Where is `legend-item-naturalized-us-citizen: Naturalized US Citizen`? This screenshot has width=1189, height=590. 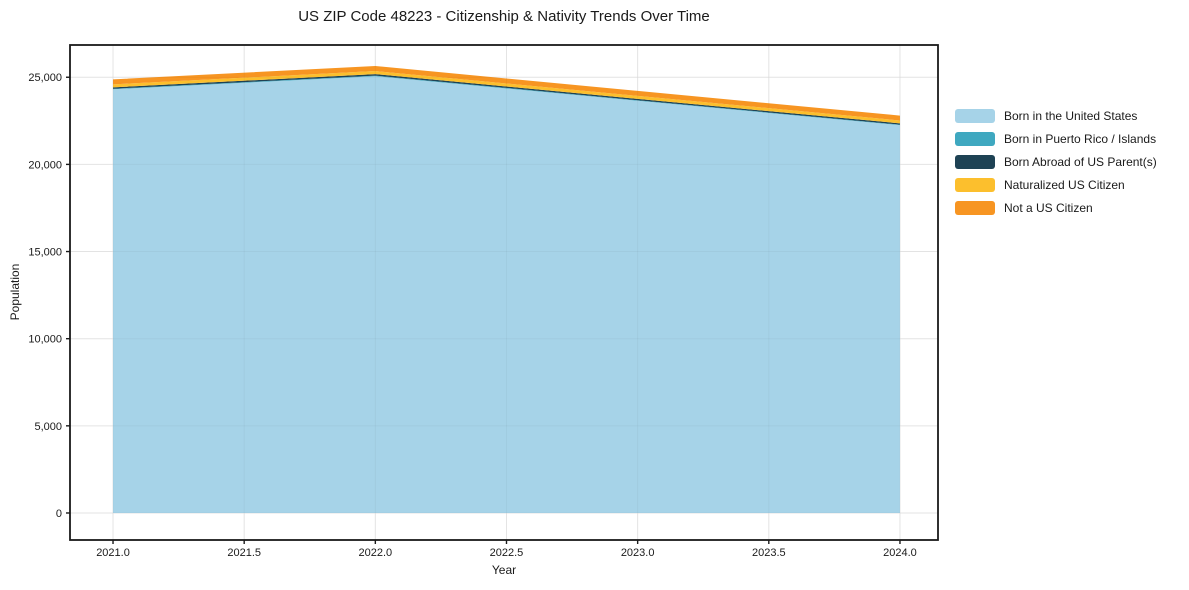
legend-item-naturalized-us-citizen: Naturalized US Citizen is located at coordinates (1056, 185).